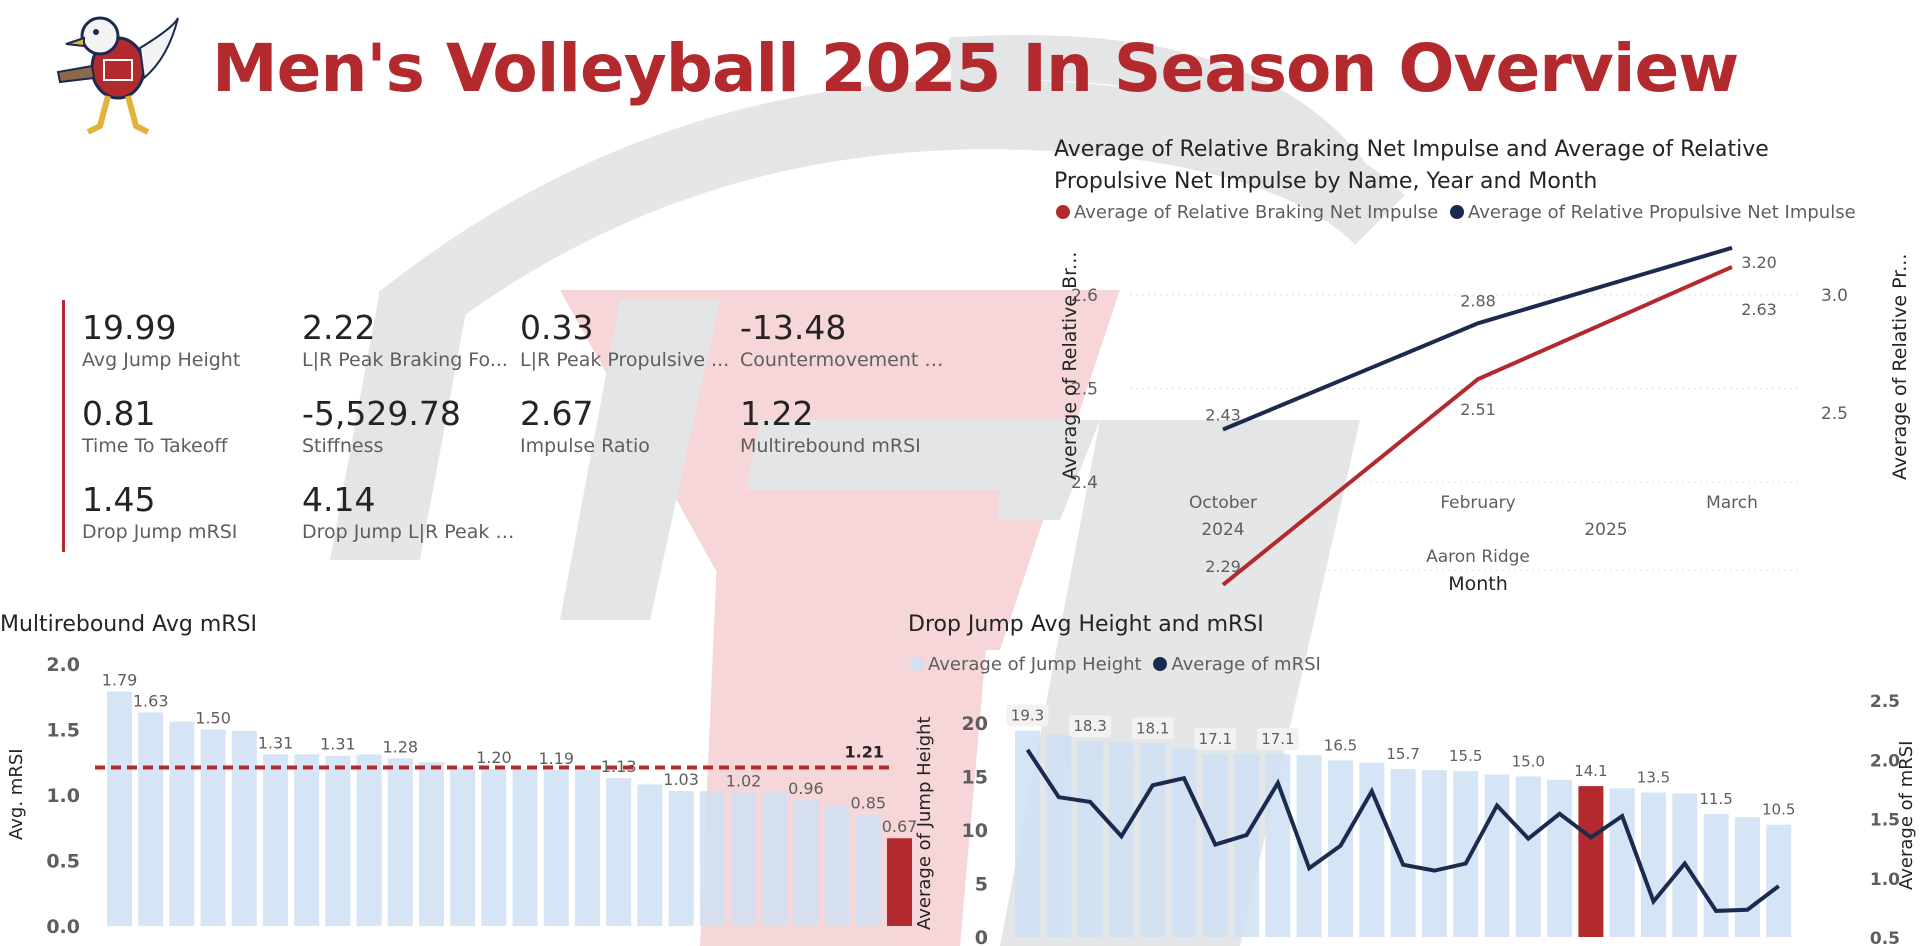 This screenshot has height=946, width=1920. What do you see at coordinates (924, 823) in the screenshot?
I see `drop-left-axis-title: Average of Jump Height` at bounding box center [924, 823].